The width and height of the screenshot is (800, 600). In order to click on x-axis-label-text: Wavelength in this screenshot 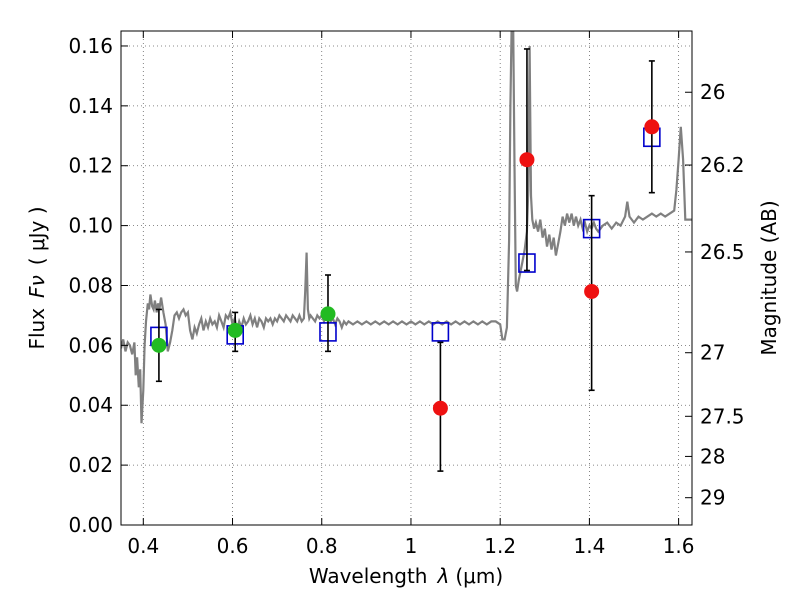, I will do `click(368, 576)`.